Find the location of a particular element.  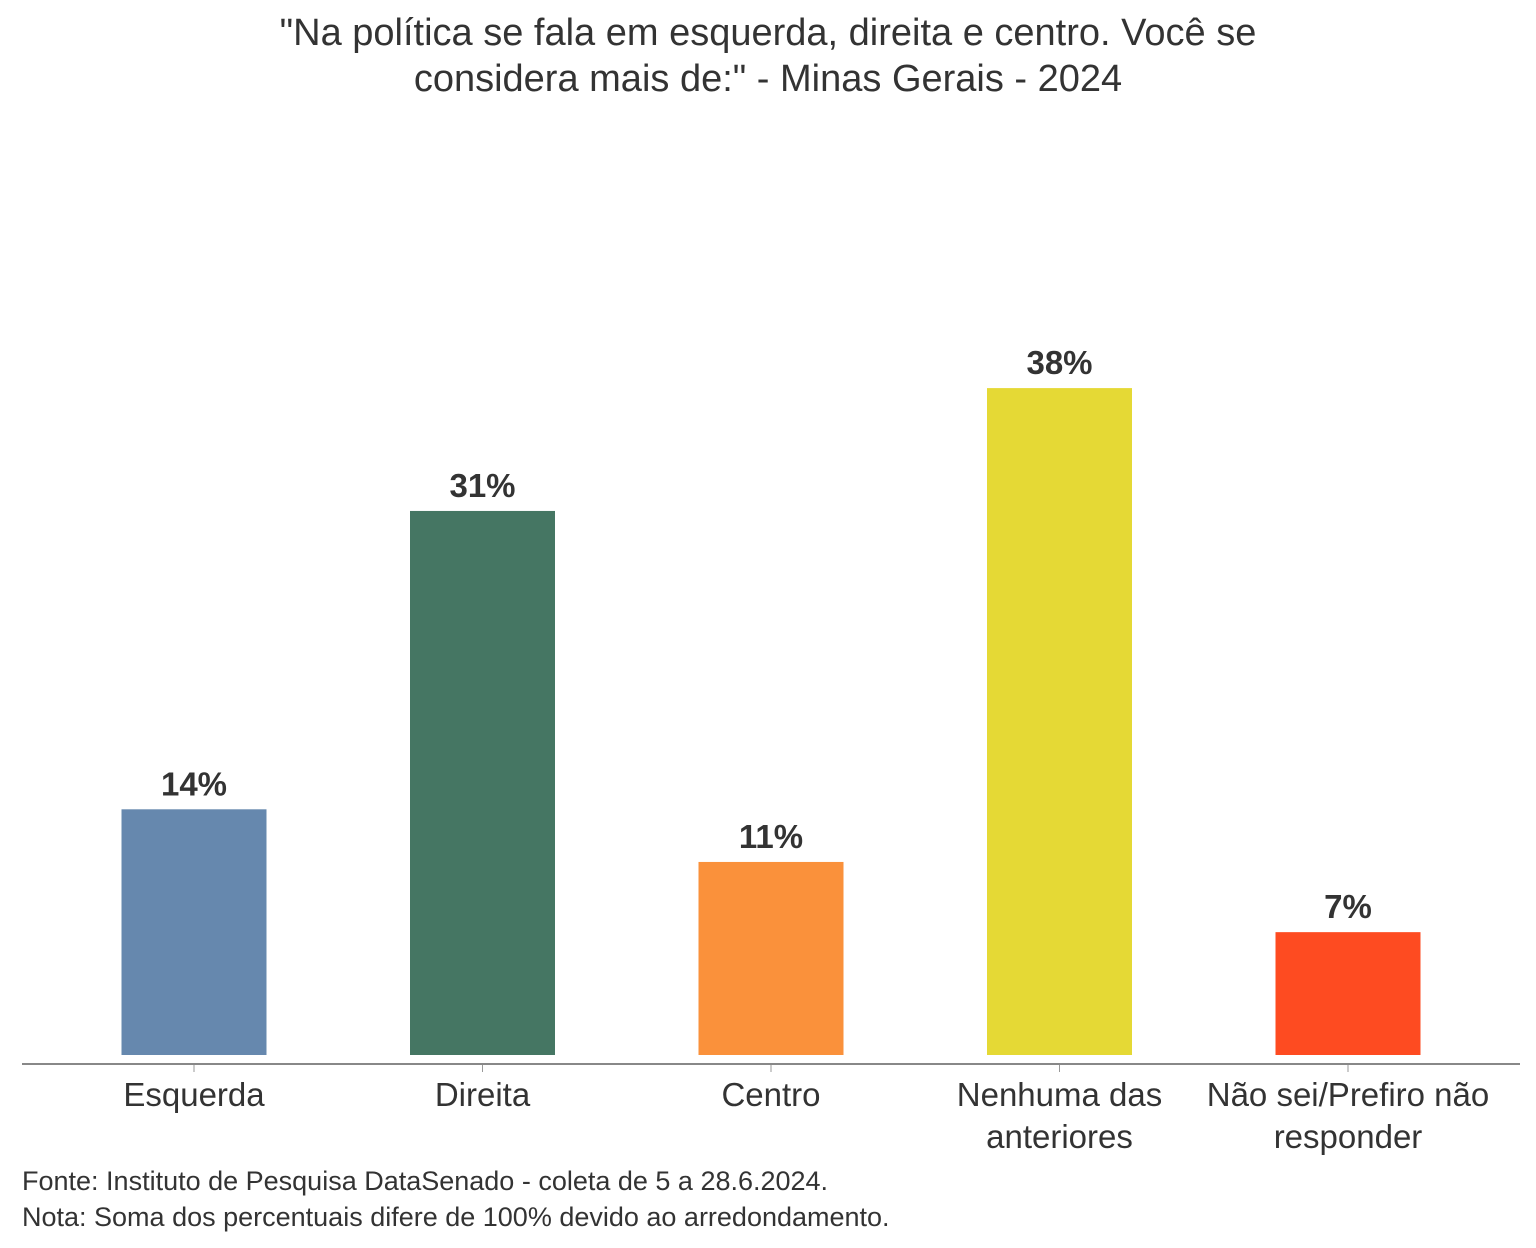

x-tick-label-3: Nenhuma das is located at coordinates (1059, 1094).